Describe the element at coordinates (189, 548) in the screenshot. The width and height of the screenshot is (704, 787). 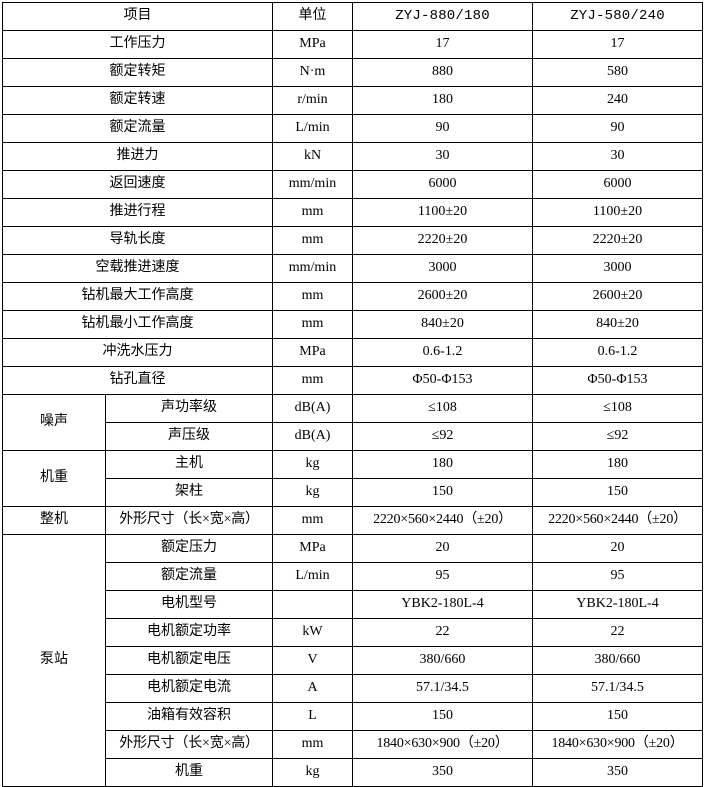
I see `row-item: 额定压力` at that location.